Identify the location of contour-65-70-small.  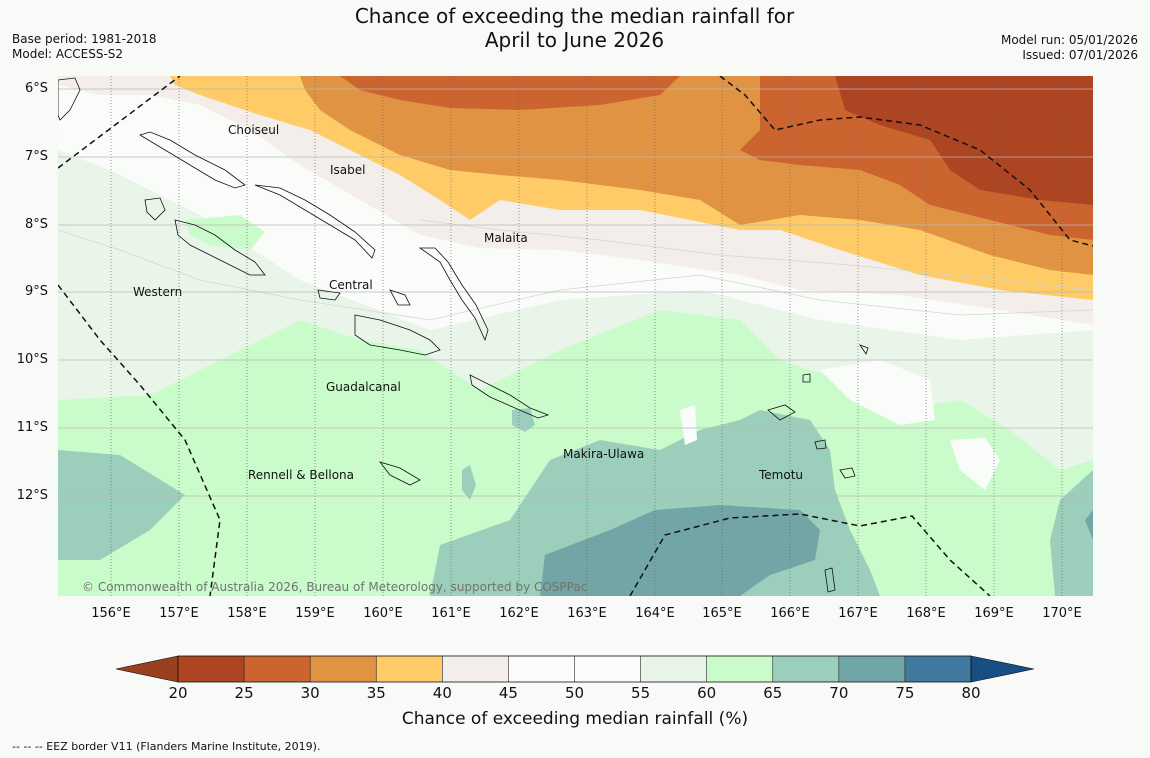
(469, 482).